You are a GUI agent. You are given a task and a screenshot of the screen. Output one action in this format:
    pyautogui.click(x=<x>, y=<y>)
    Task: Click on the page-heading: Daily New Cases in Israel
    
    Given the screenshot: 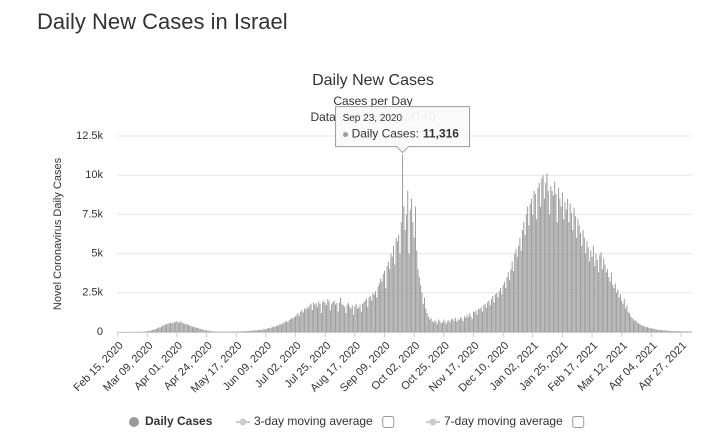 What is the action you would take?
    pyautogui.click(x=162, y=21)
    